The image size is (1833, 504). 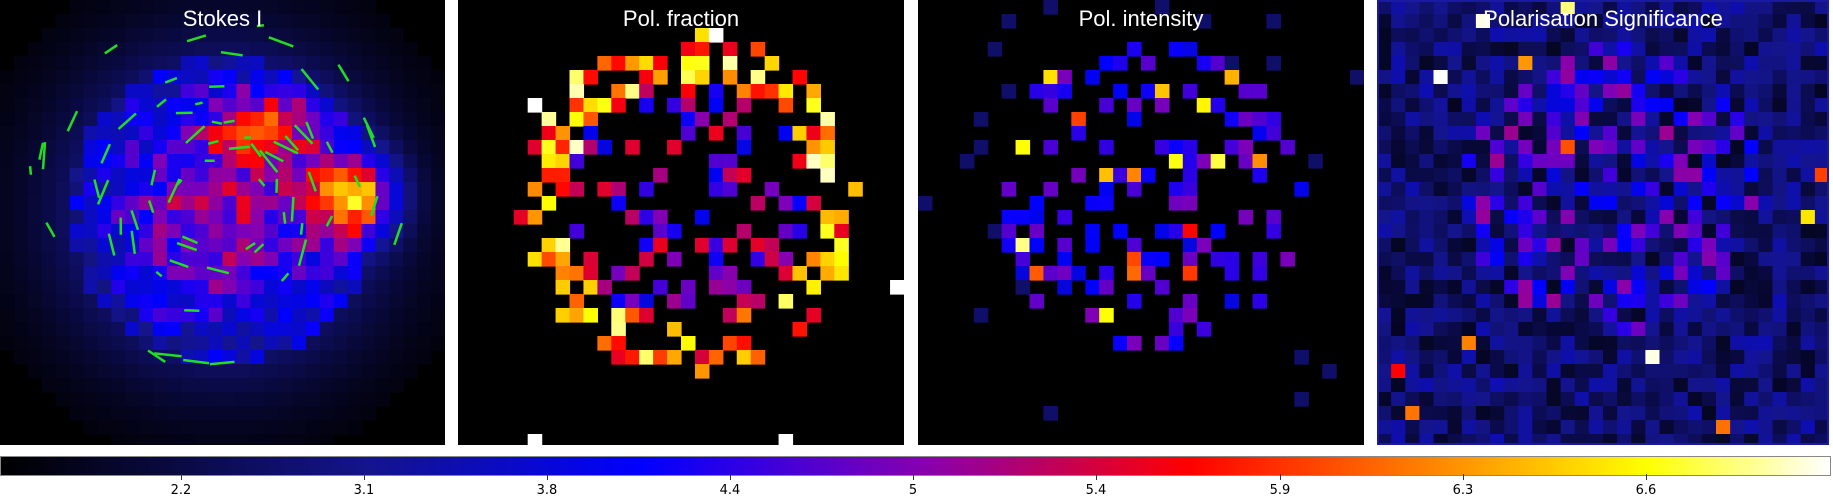 I want to click on colorbar-tick-label: 6.6, so click(x=1646, y=490).